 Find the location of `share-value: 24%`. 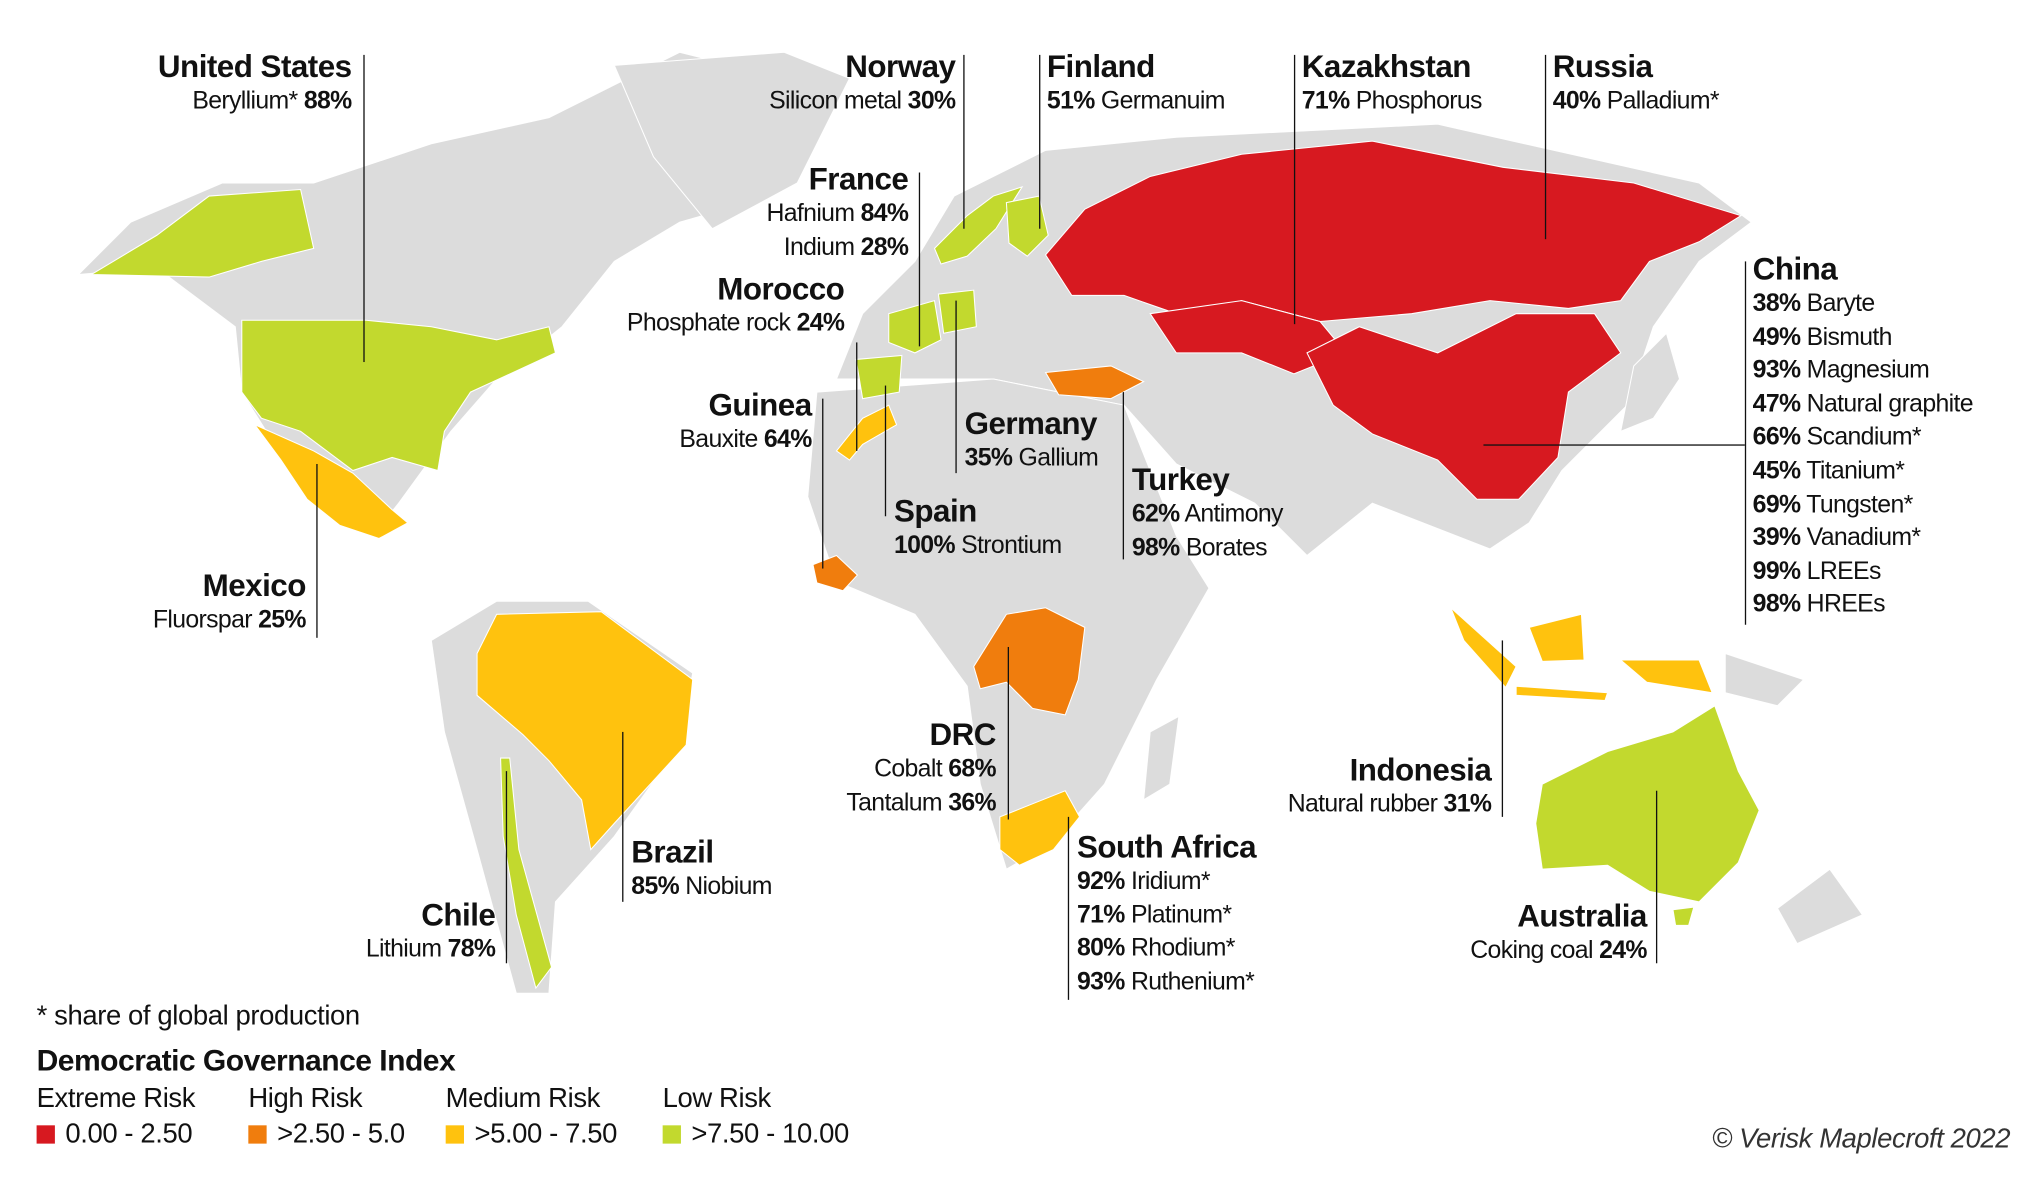

share-value: 24% is located at coordinates (1623, 951).